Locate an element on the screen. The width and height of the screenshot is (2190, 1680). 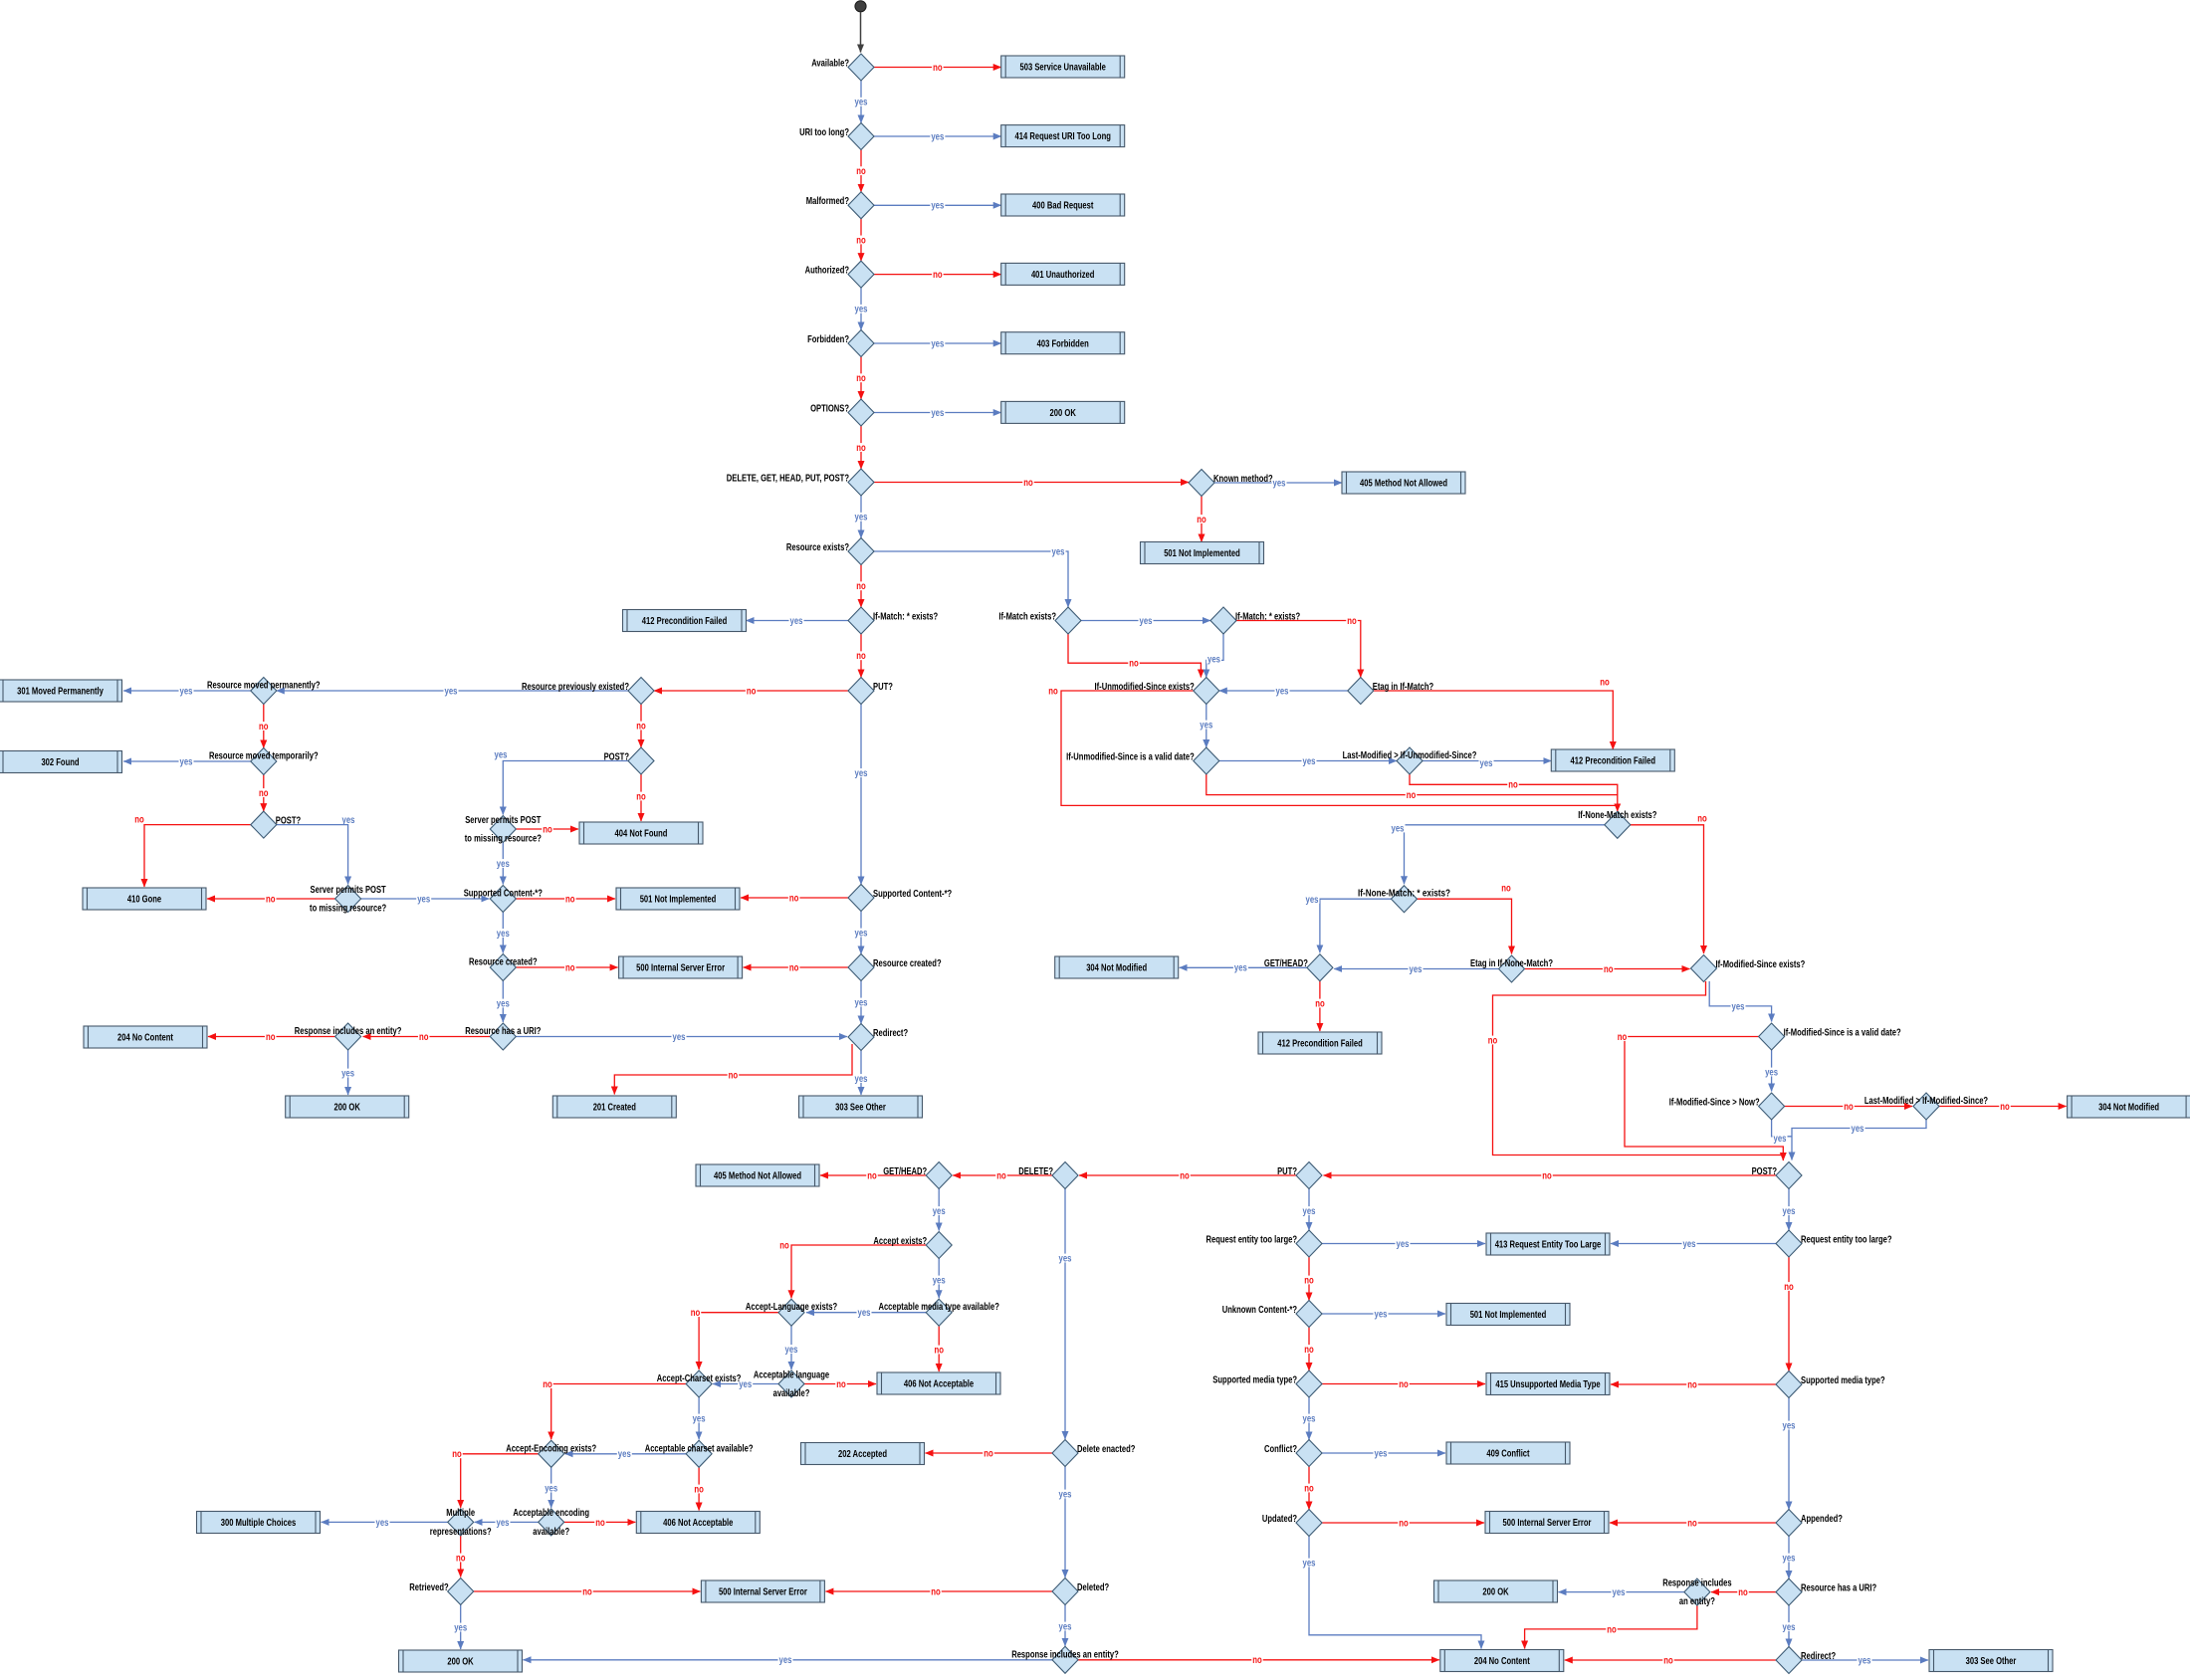
svg-text: Response includes an entity? is located at coordinates (1065, 1654).